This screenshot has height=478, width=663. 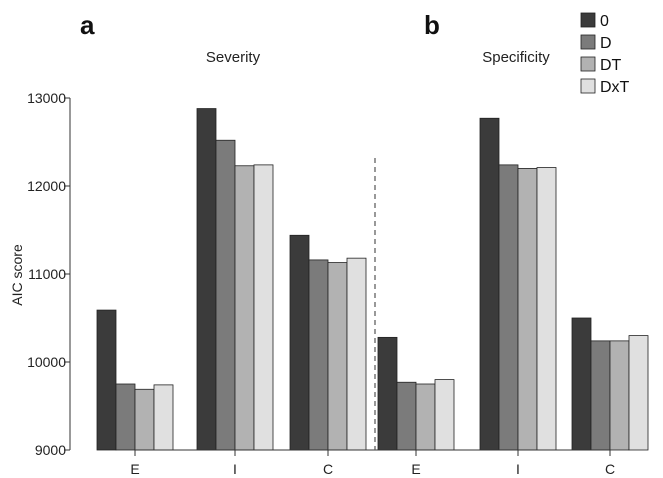 I want to click on legend-swatch-DT, so click(x=588, y=64).